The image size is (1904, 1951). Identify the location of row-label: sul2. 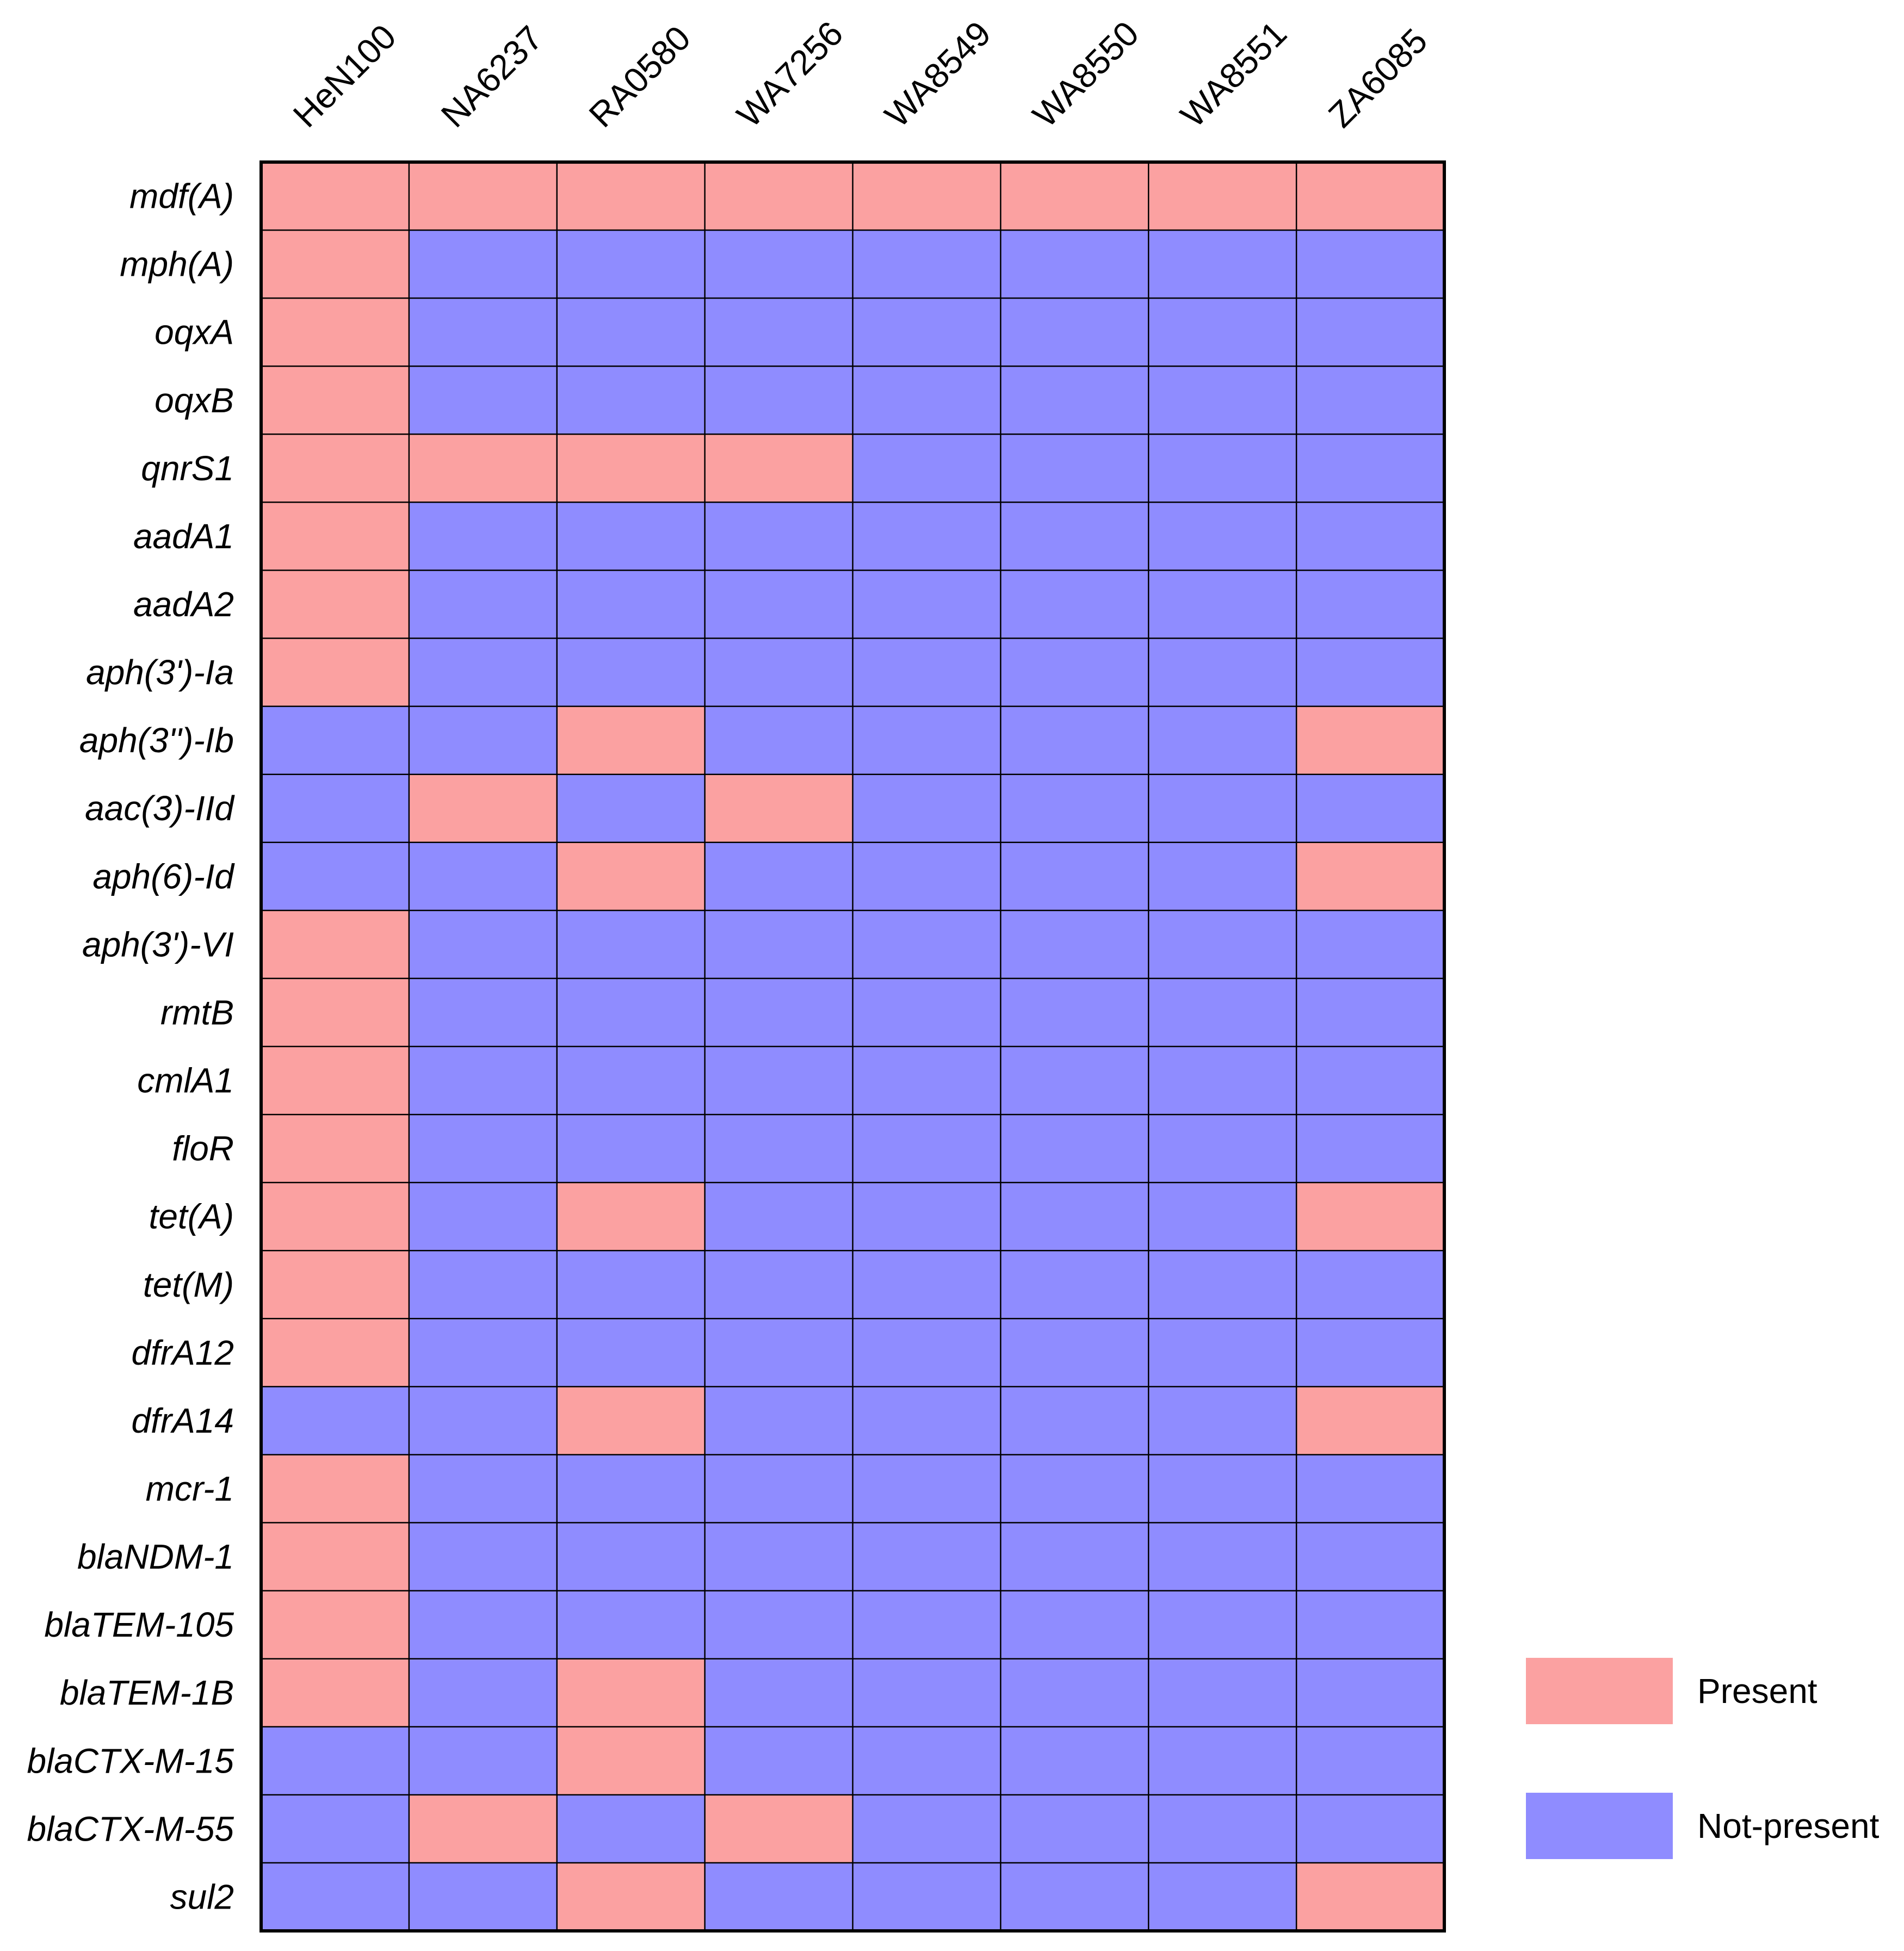
(202, 1896).